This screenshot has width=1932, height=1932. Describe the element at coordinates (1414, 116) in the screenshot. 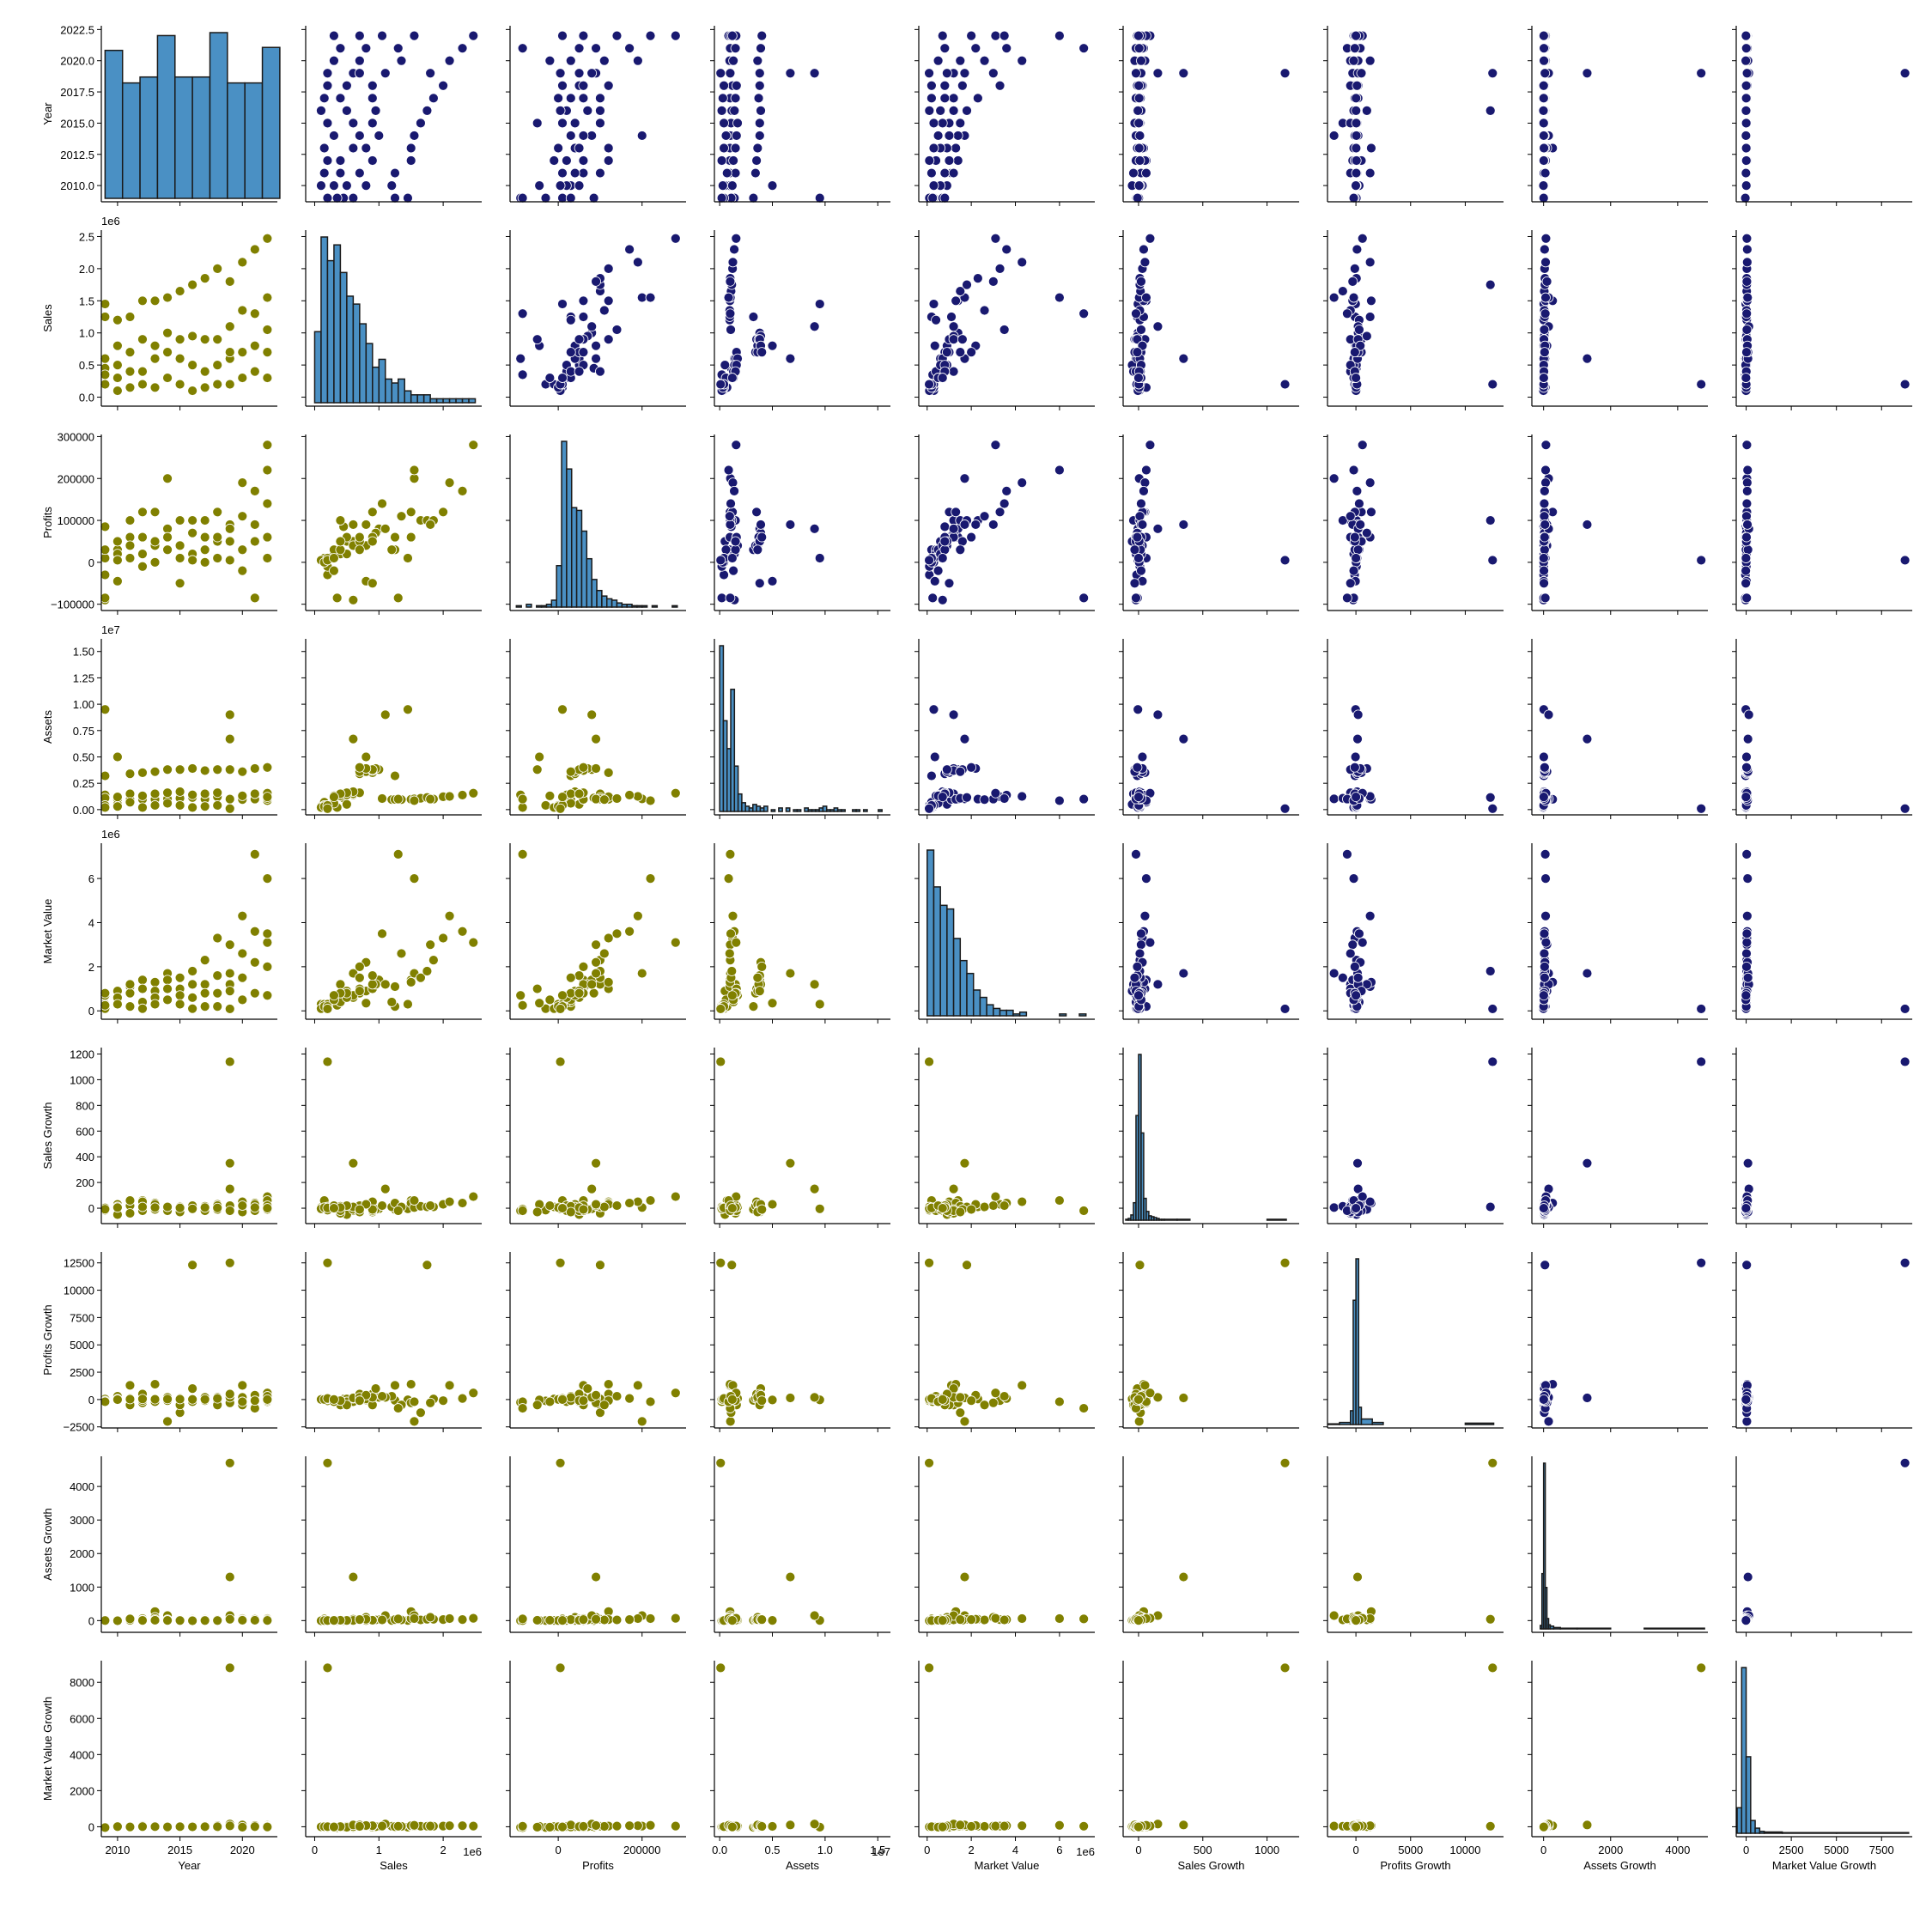

I see `panel-year-vs-profits-growth` at that location.